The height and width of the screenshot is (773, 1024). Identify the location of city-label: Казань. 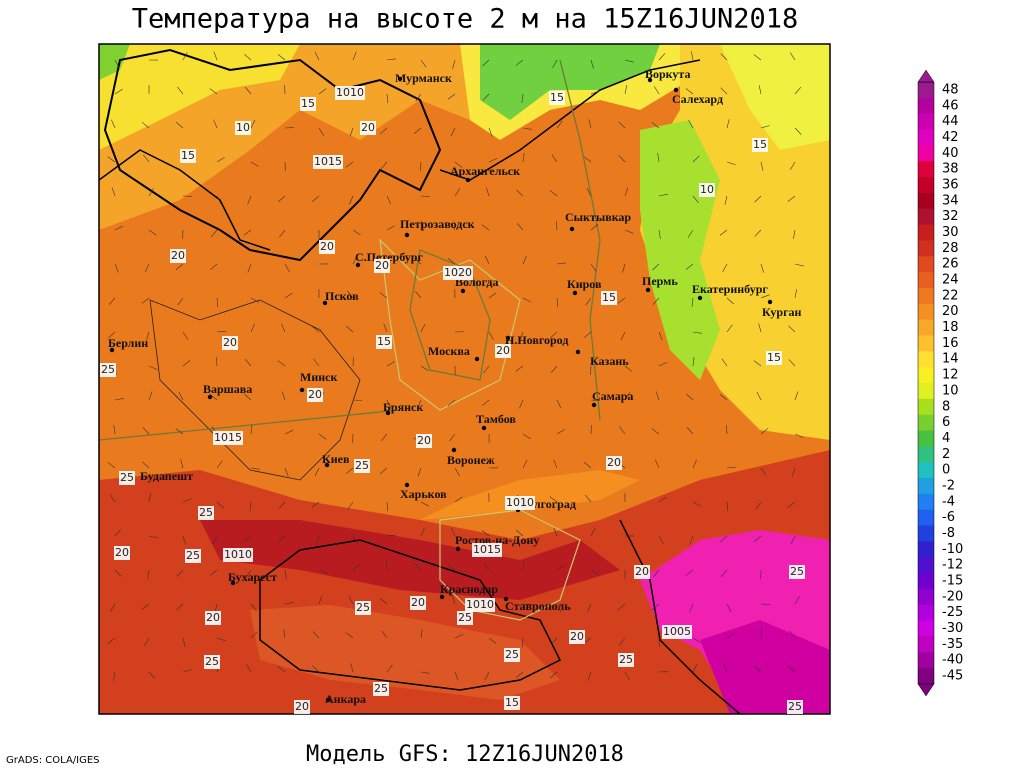
(609, 361).